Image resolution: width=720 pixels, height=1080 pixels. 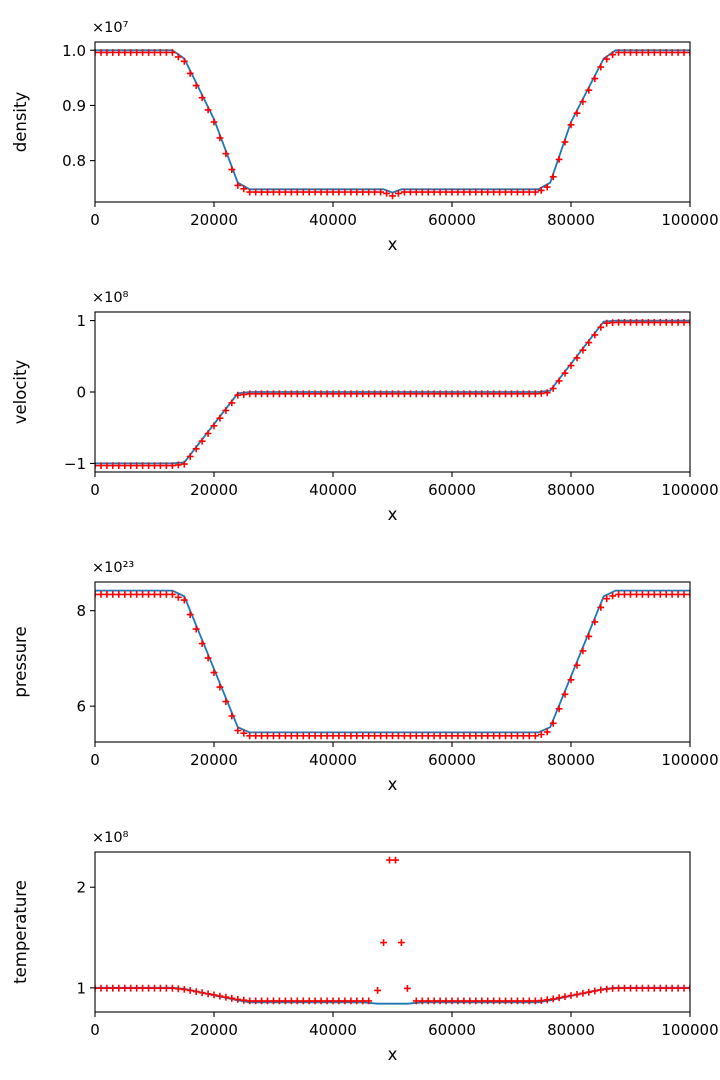 I want to click on y-axis: −1 0 1, so click(x=79, y=392).